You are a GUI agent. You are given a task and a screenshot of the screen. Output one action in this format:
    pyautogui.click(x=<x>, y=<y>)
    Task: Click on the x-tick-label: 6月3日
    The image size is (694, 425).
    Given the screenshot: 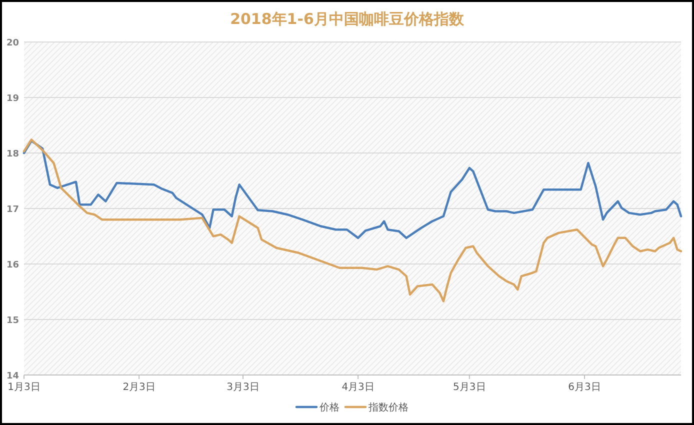 What is the action you would take?
    pyautogui.click(x=584, y=387)
    